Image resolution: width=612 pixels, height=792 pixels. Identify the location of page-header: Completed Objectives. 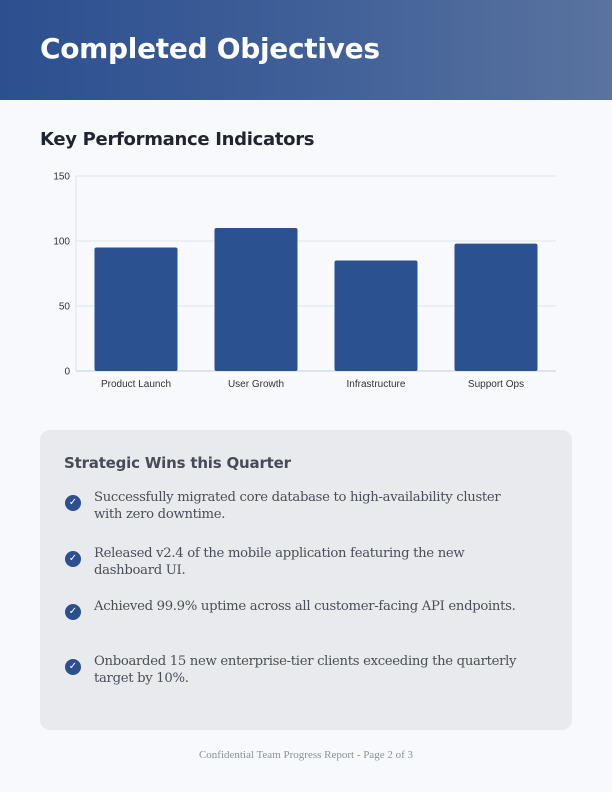
(306, 50).